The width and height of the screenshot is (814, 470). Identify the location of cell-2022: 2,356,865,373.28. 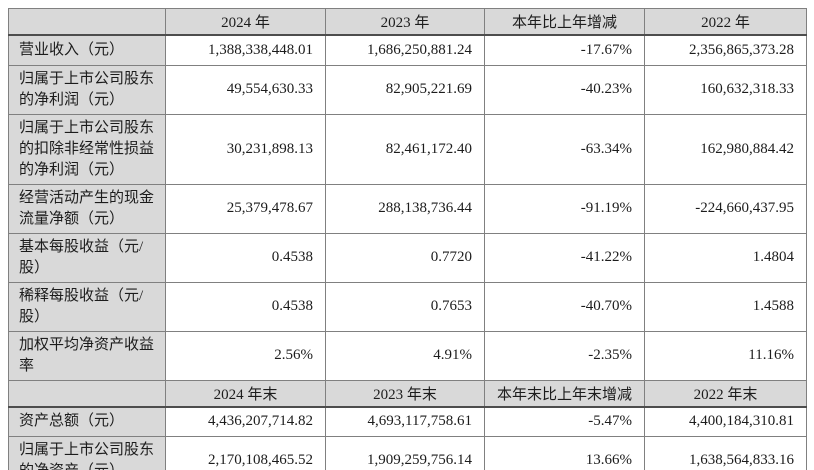
(725, 50).